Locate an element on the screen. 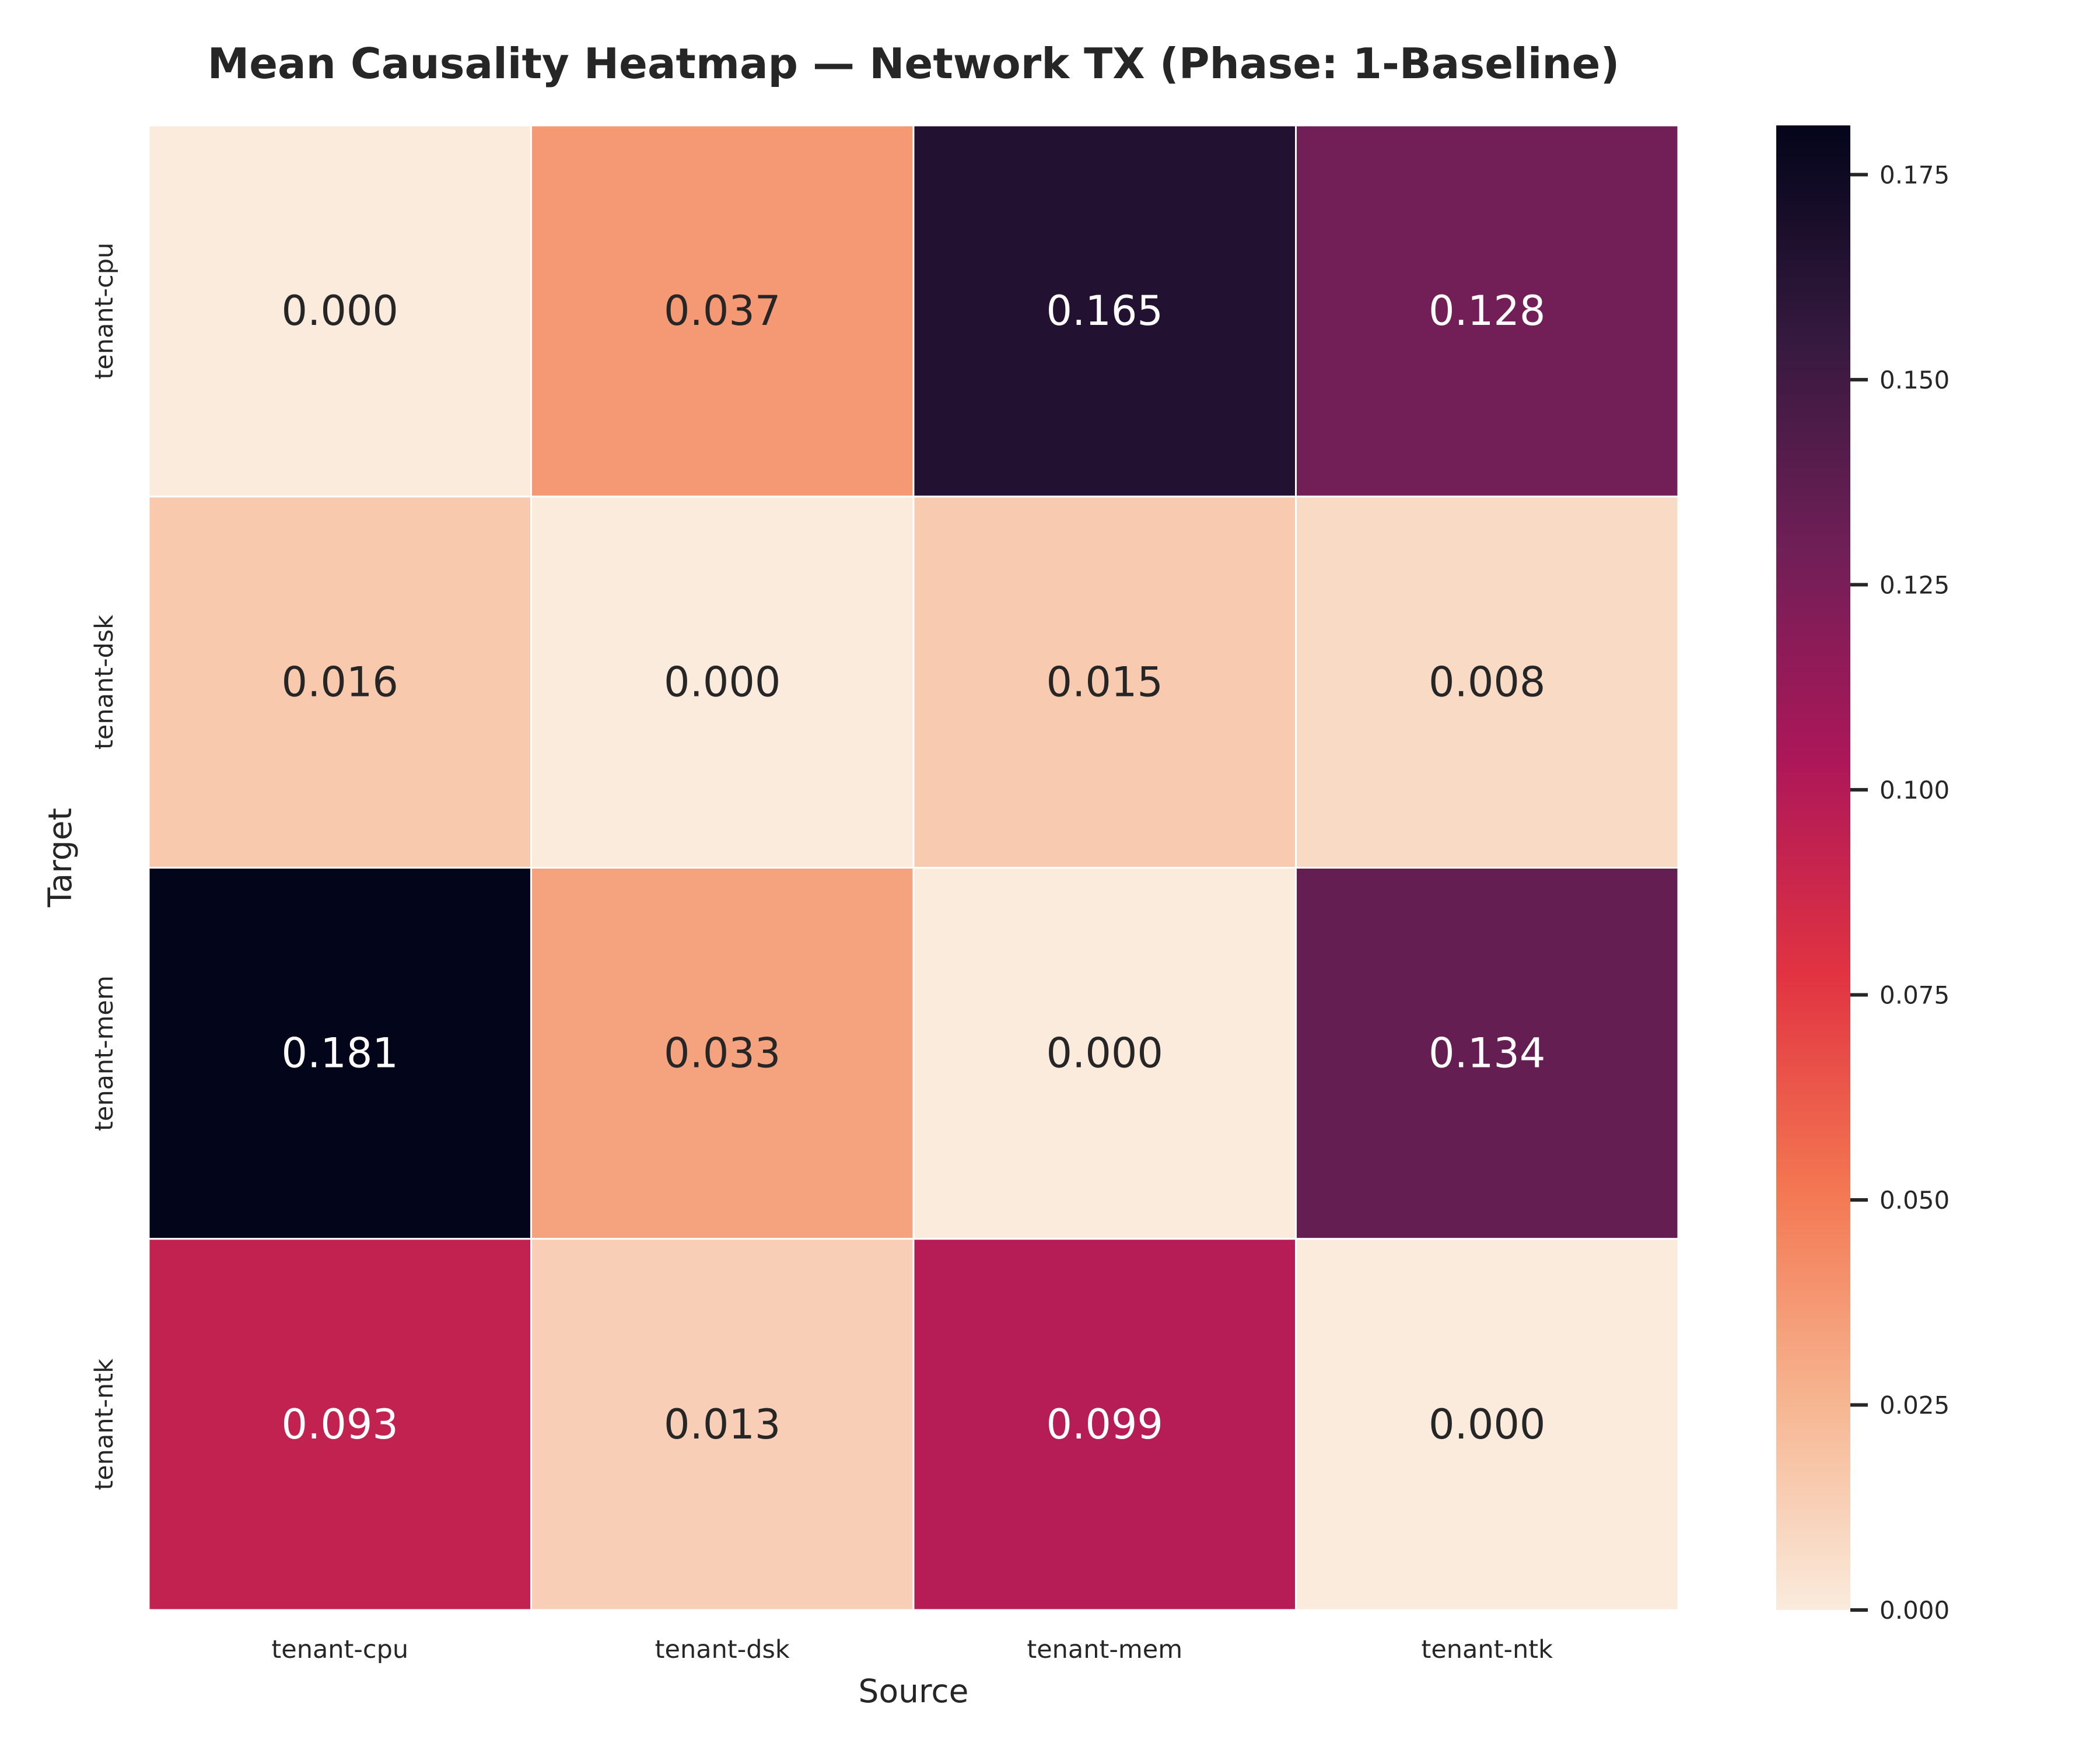 The width and height of the screenshot is (2100, 1750). cell-value-label-2-3: 0.134 is located at coordinates (1487, 1053).